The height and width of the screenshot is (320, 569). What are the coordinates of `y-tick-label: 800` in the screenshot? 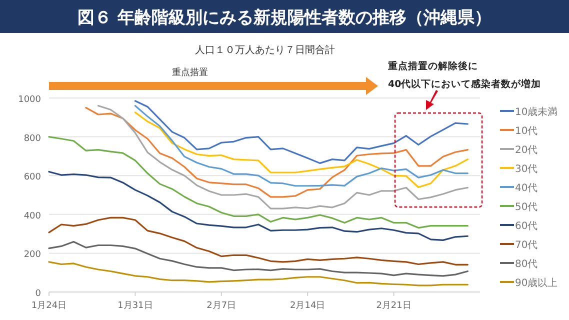 It's located at (33, 139).